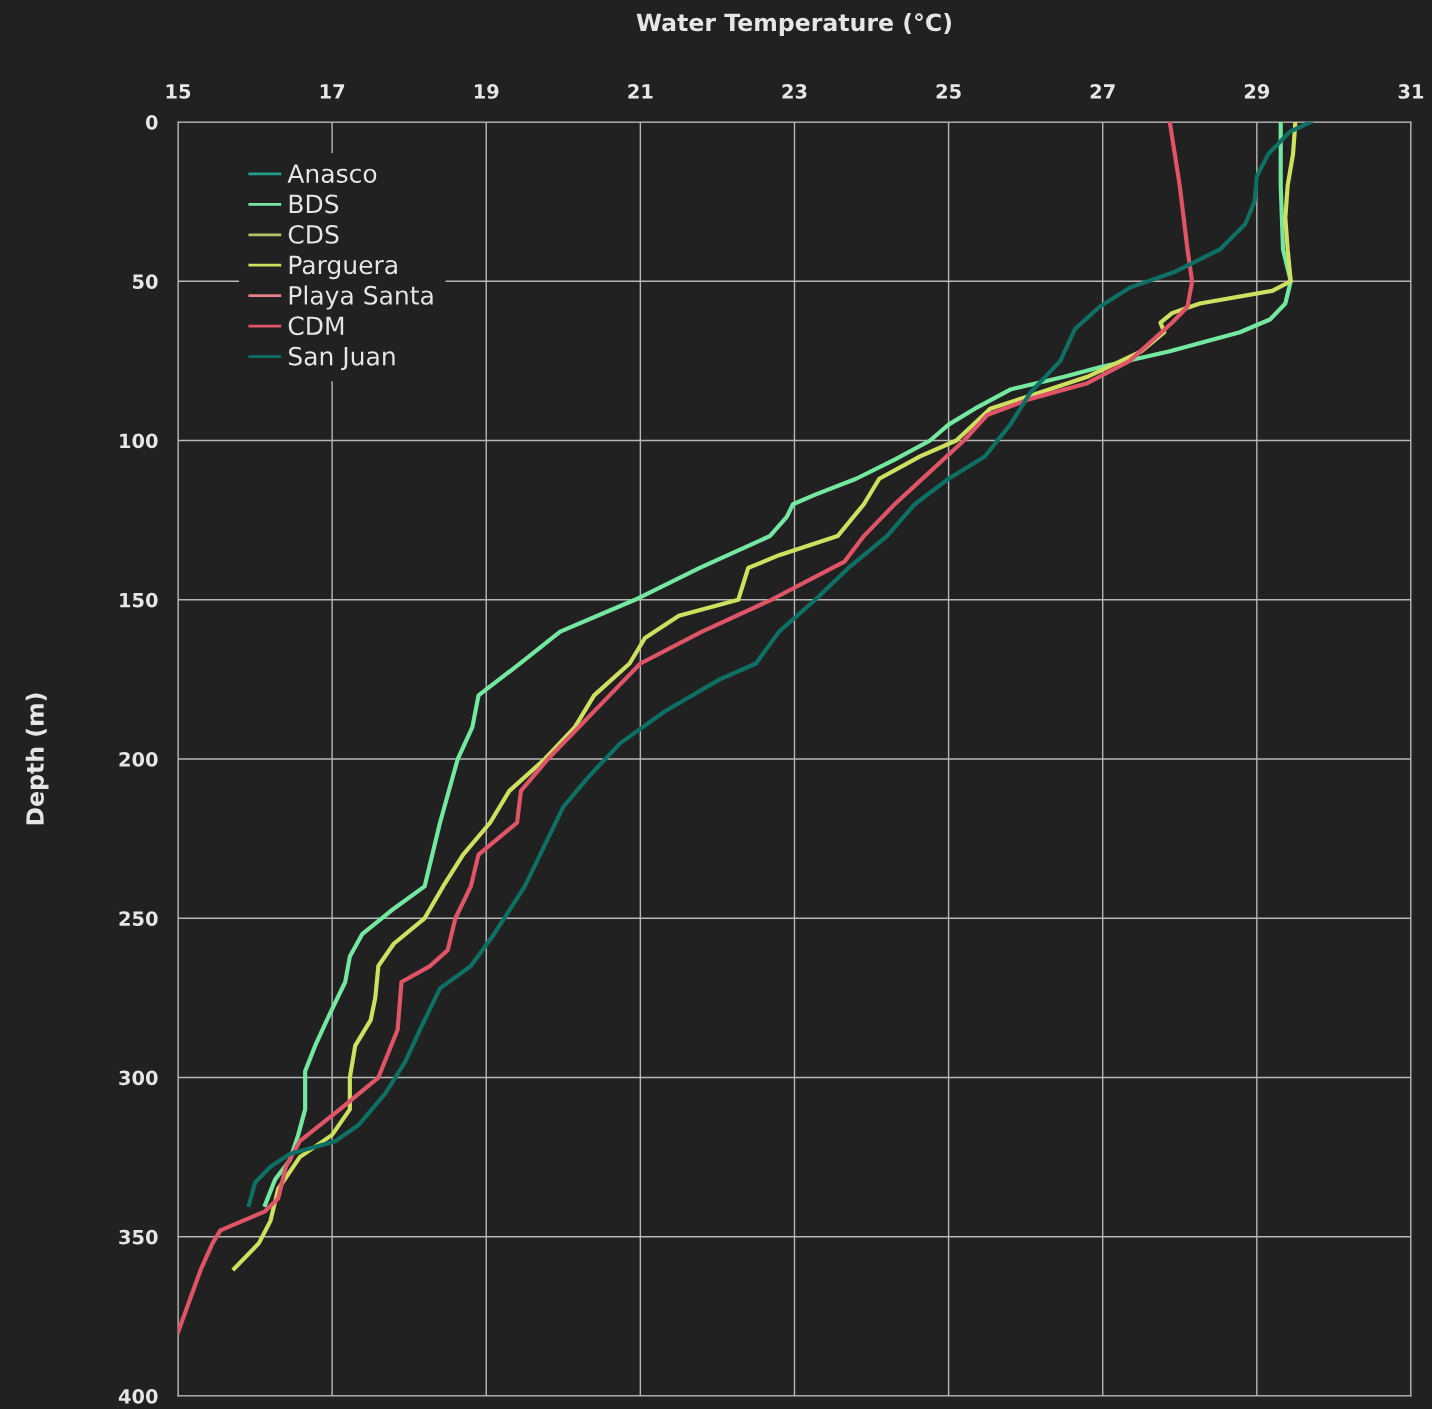 Image resolution: width=1432 pixels, height=1409 pixels. Describe the element at coordinates (1257, 91) in the screenshot. I see `x-tick-label: 29` at that location.